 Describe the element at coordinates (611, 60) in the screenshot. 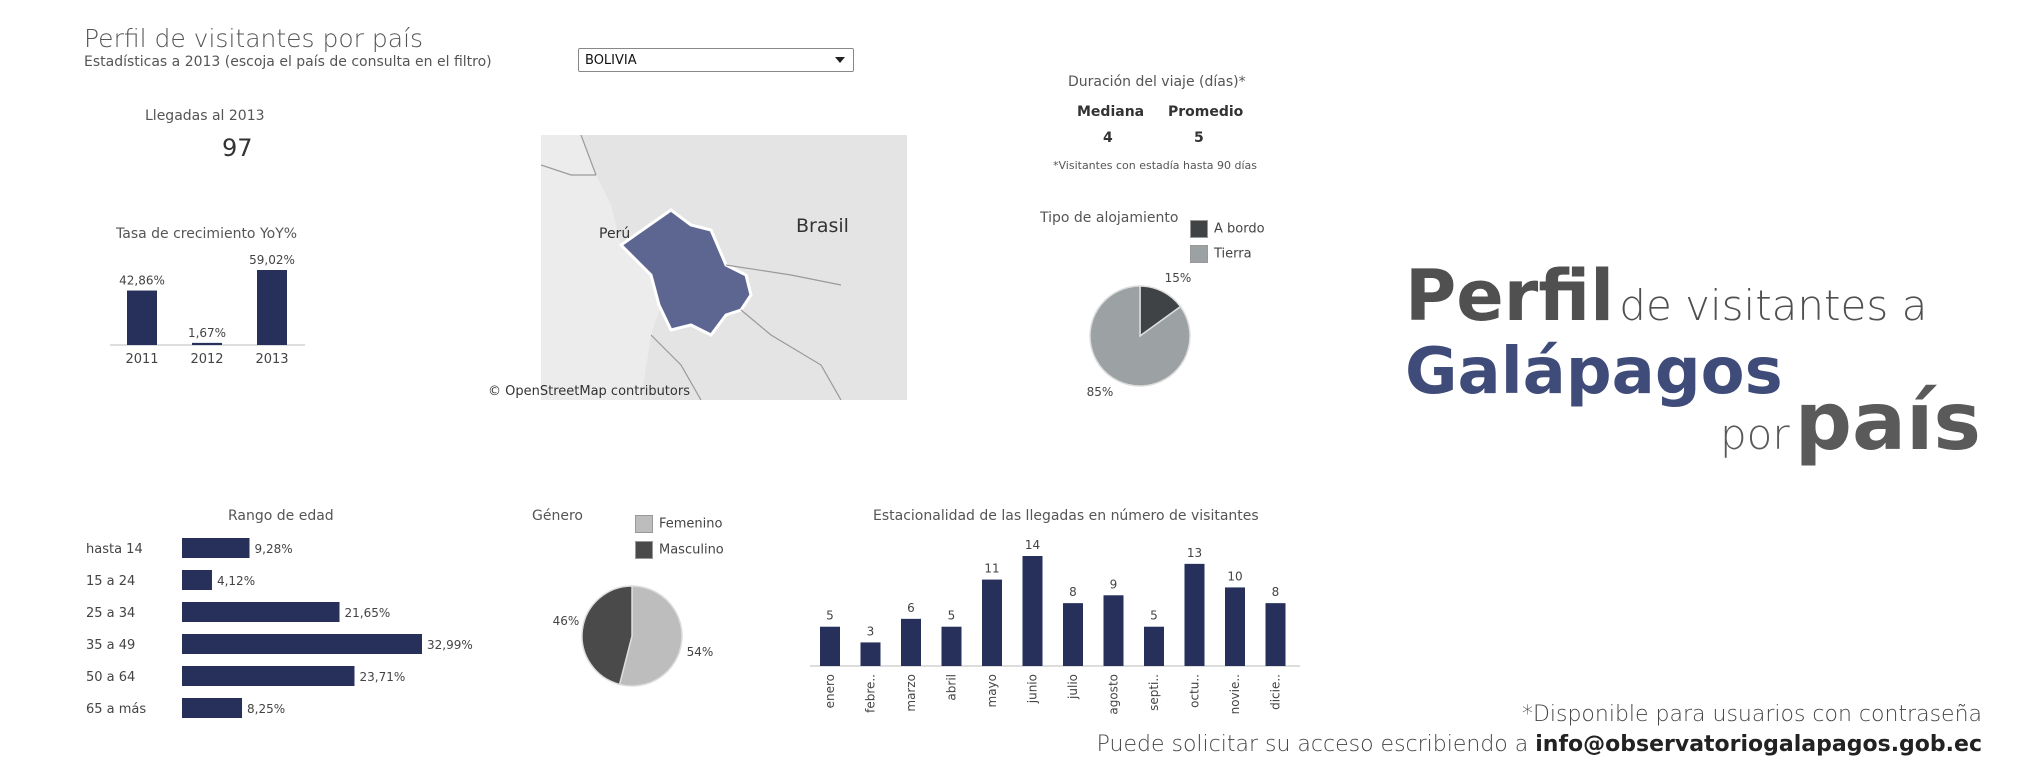

I see `country-filter-value: BOLIVIA` at that location.